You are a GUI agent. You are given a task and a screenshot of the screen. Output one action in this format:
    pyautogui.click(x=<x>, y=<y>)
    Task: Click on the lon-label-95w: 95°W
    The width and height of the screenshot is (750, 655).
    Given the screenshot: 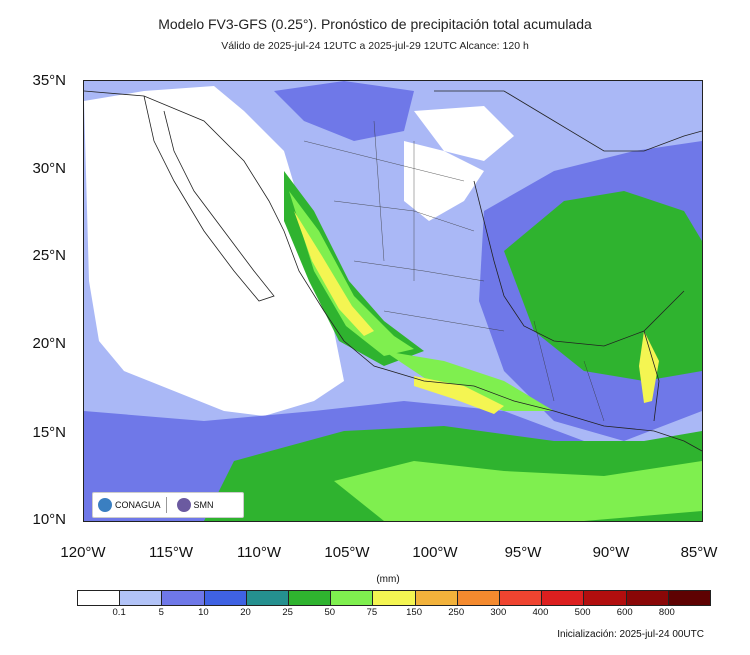 What is the action you would take?
    pyautogui.click(x=523, y=552)
    